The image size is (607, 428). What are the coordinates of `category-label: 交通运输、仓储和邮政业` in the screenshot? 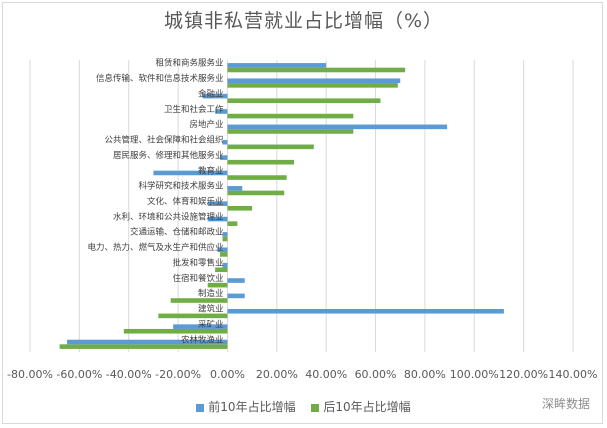 It's located at (177, 232).